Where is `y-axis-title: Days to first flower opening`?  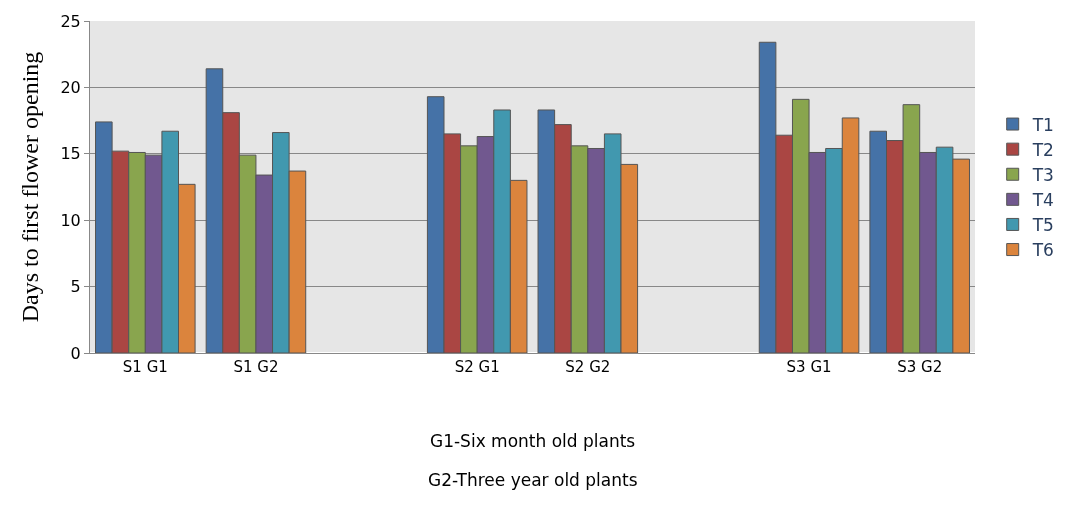 y-axis-title: Days to first flower opening is located at coordinates (29, 187).